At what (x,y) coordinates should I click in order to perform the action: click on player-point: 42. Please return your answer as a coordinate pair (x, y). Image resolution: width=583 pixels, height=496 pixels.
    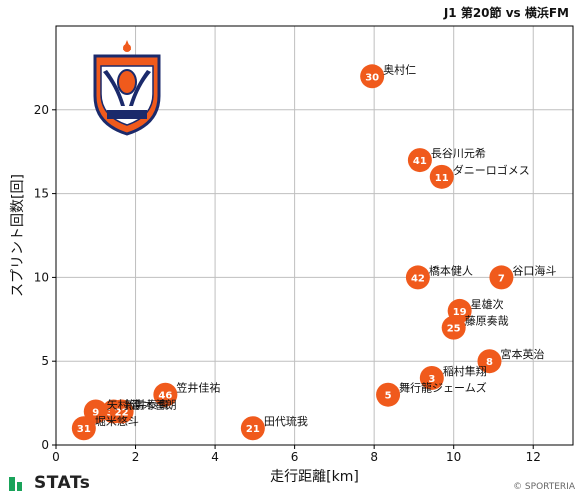
    Looking at the image, I should click on (417, 277).